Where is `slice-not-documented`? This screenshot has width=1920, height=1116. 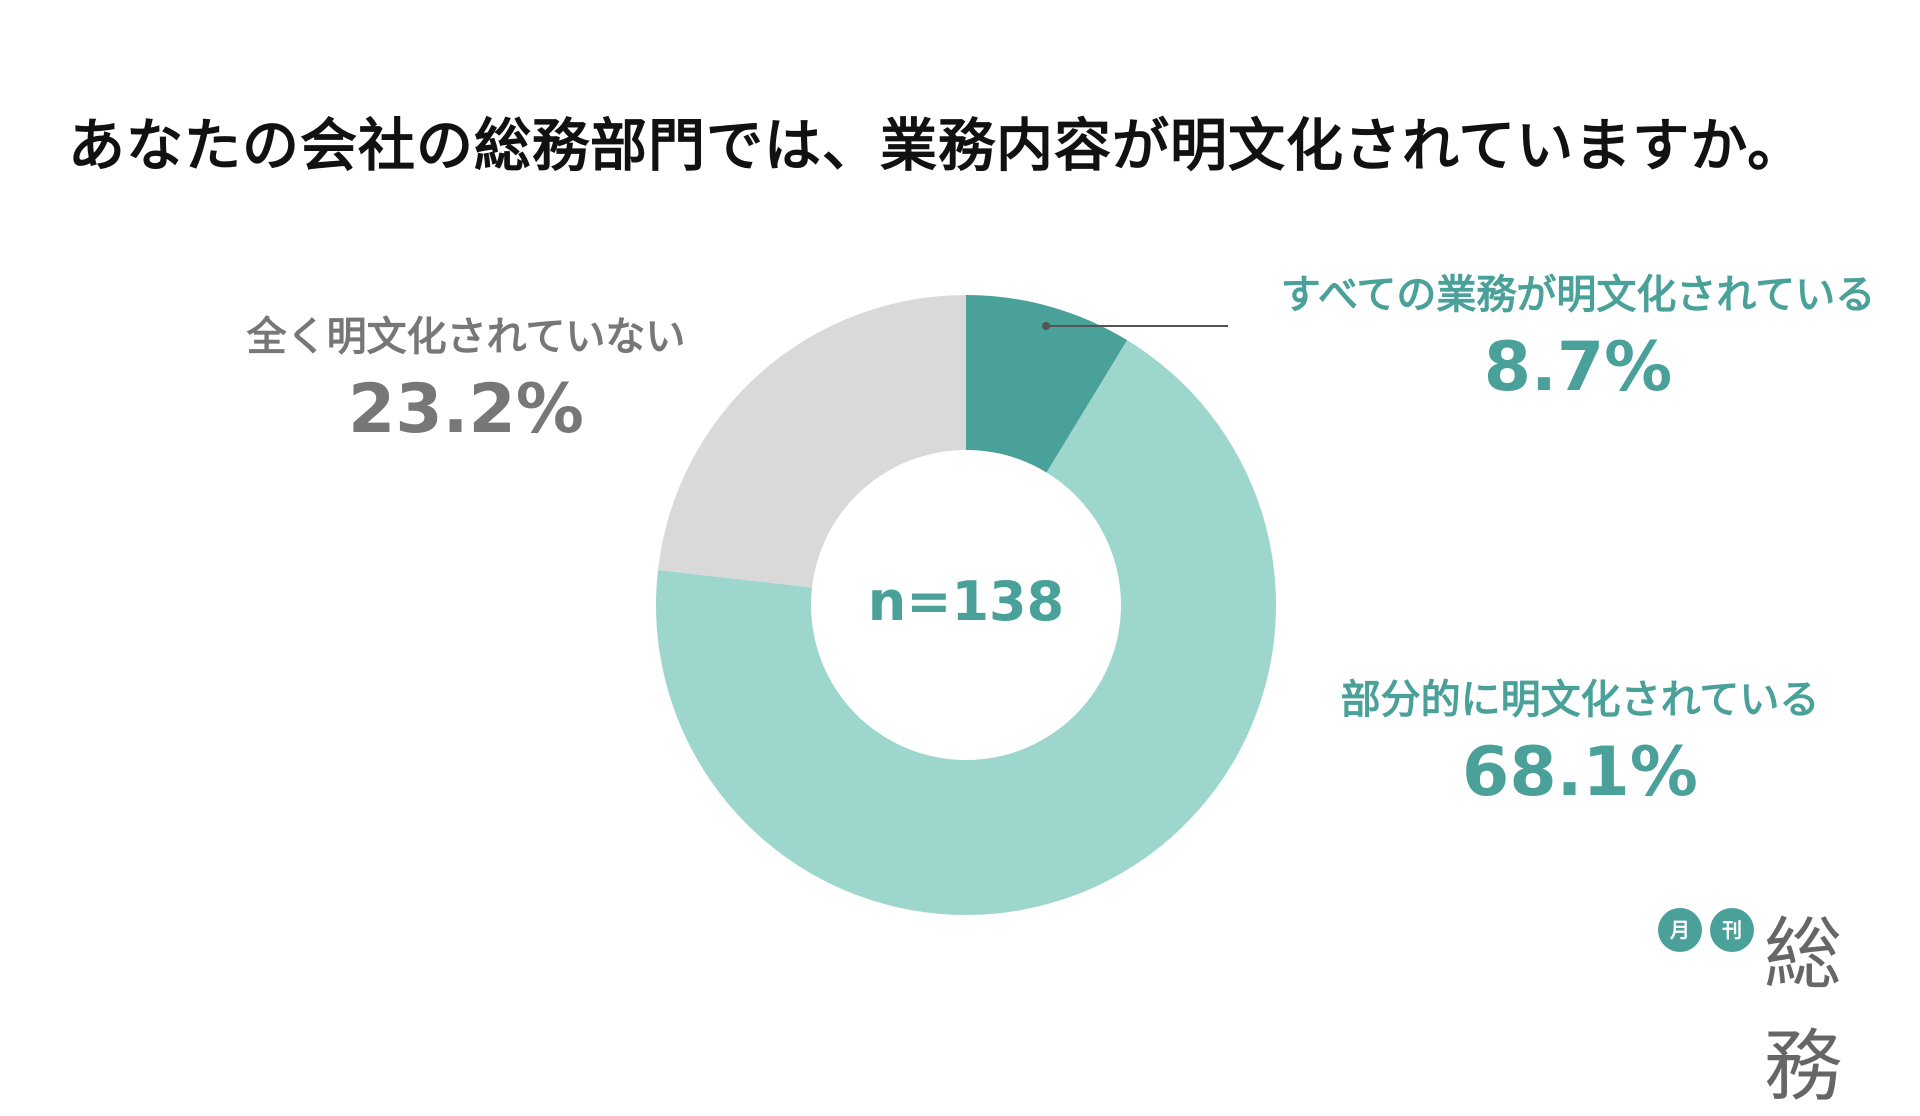 slice-not-documented is located at coordinates (811, 441).